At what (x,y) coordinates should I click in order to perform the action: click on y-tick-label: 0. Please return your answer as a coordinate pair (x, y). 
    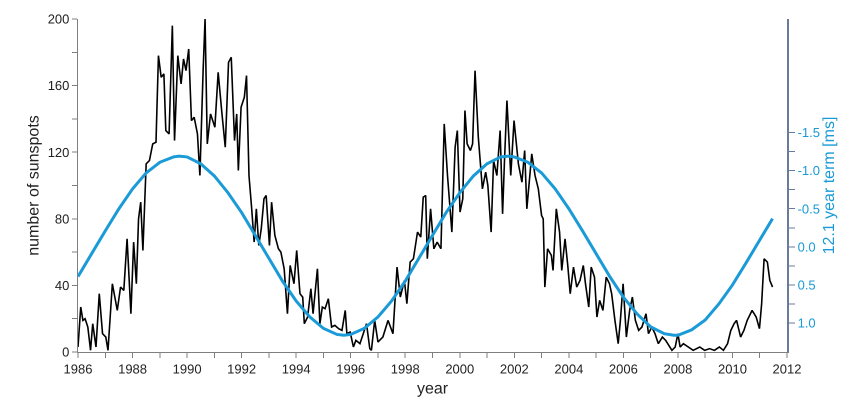
    Looking at the image, I should click on (66, 352).